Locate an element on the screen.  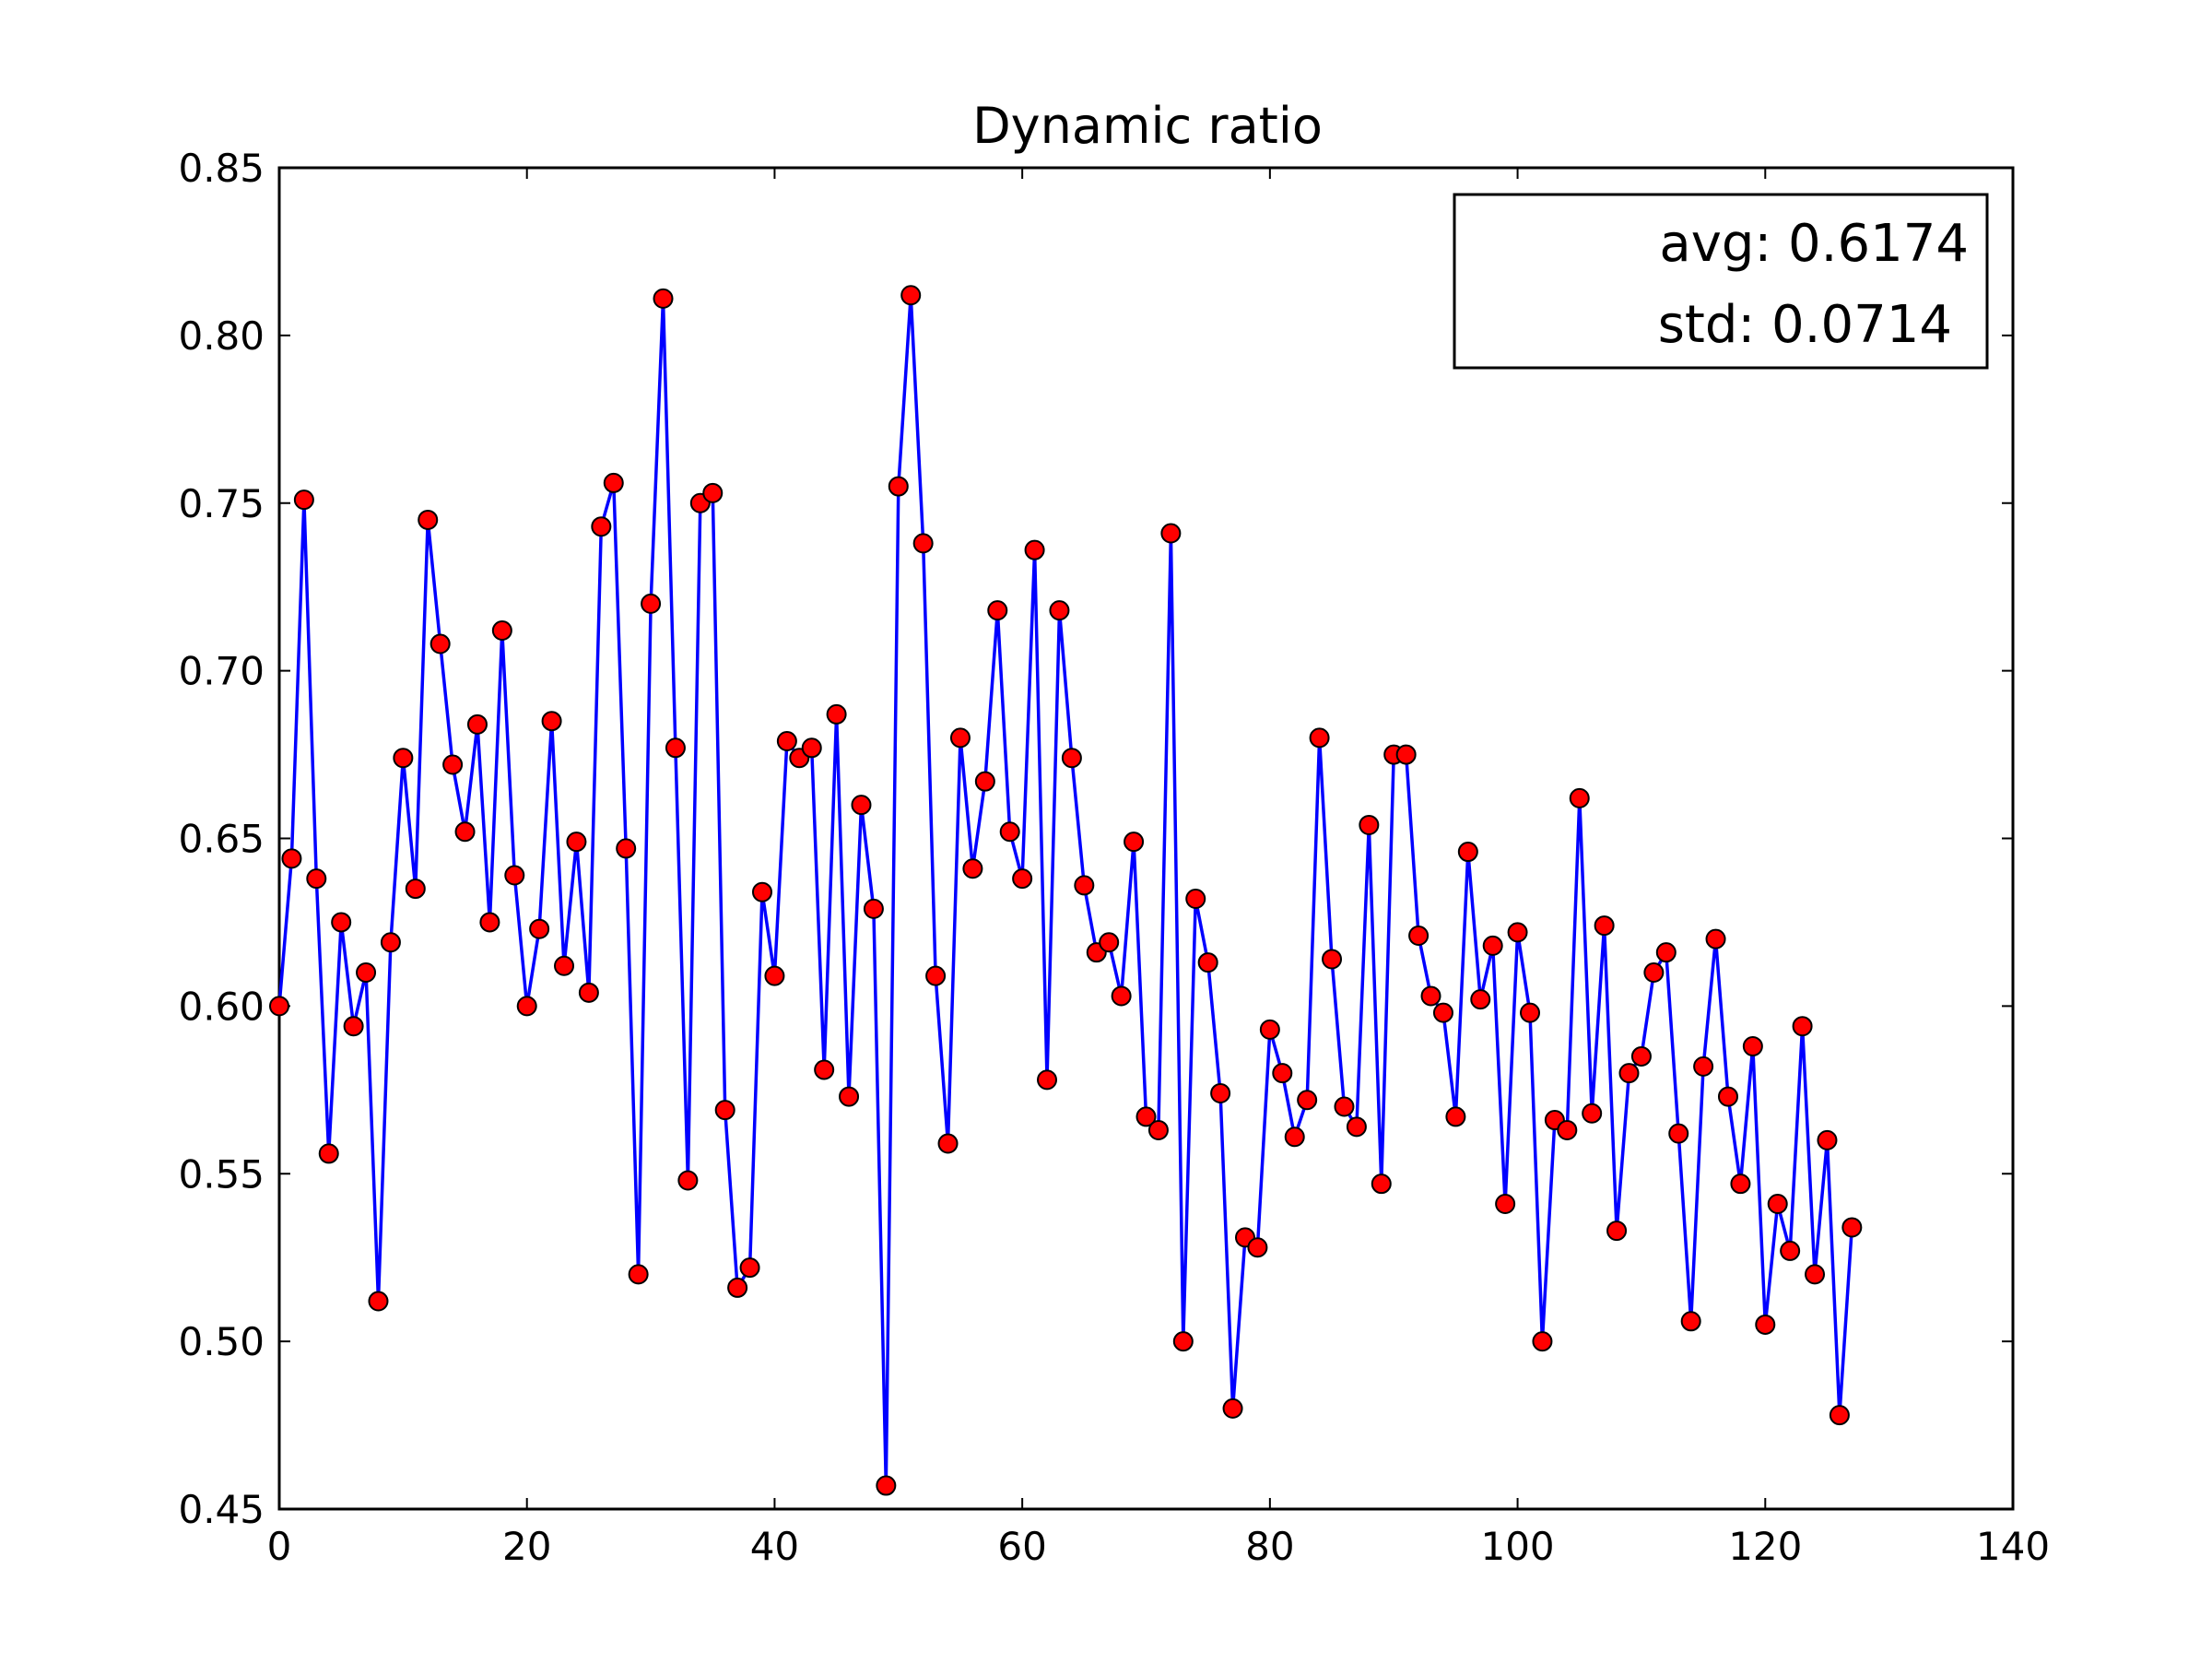
x-tick-label: 60 is located at coordinates (1021, 1546).